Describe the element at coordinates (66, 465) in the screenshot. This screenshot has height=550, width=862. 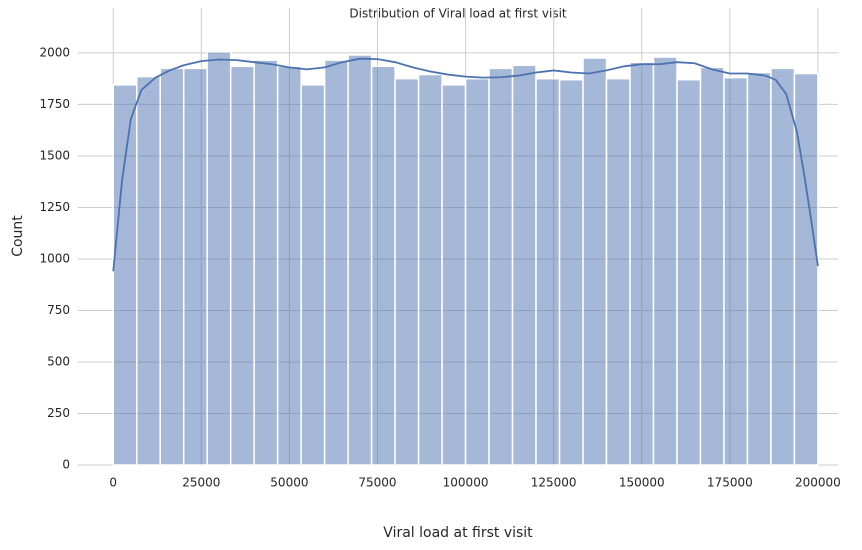
I see `y-tick-label: 0` at that location.